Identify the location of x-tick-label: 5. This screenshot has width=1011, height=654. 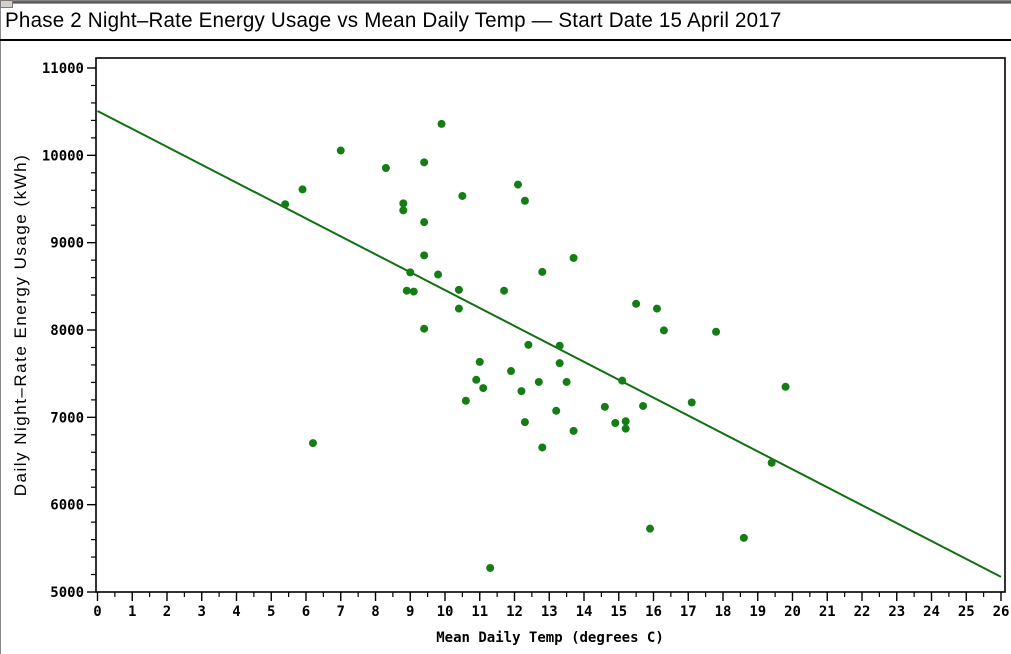
(271, 612).